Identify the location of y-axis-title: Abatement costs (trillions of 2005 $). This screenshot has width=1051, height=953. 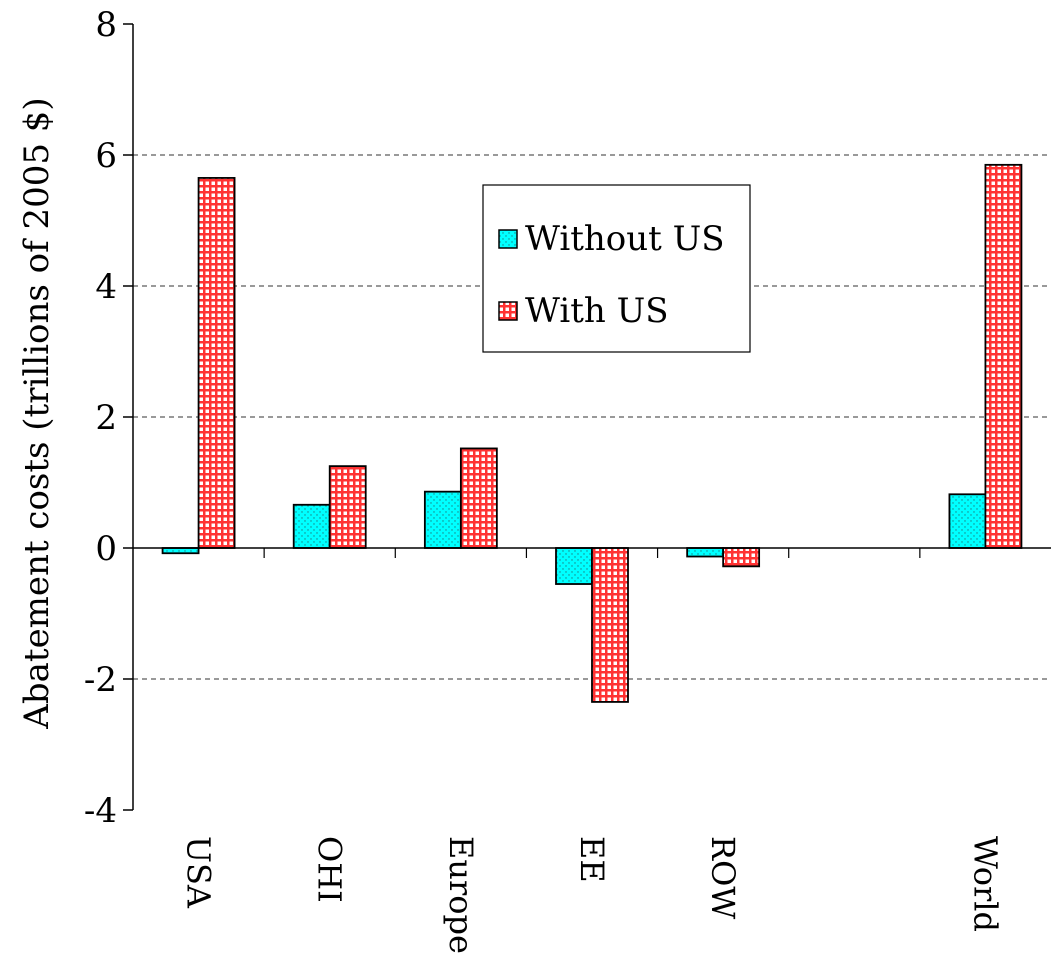
(37, 413).